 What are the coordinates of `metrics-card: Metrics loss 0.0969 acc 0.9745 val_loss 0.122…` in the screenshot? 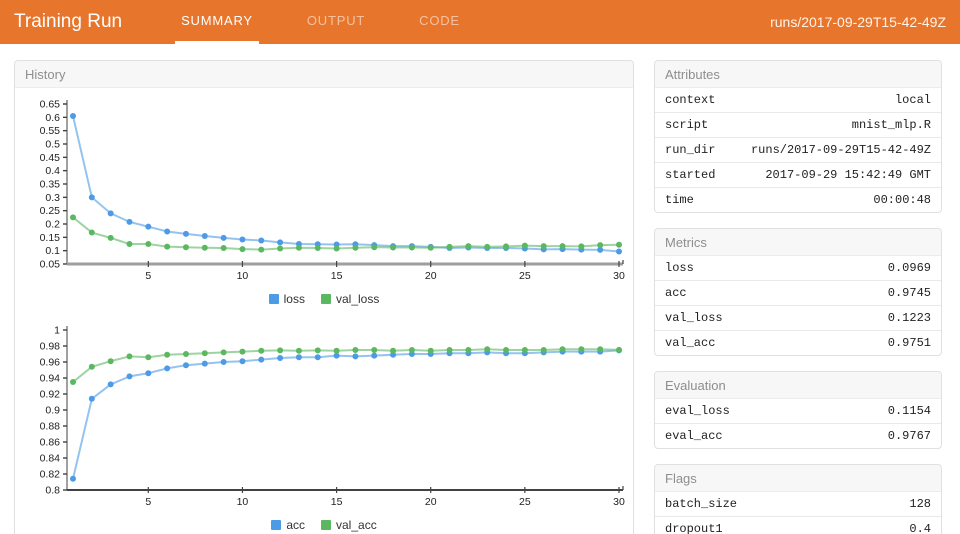 It's located at (798, 292).